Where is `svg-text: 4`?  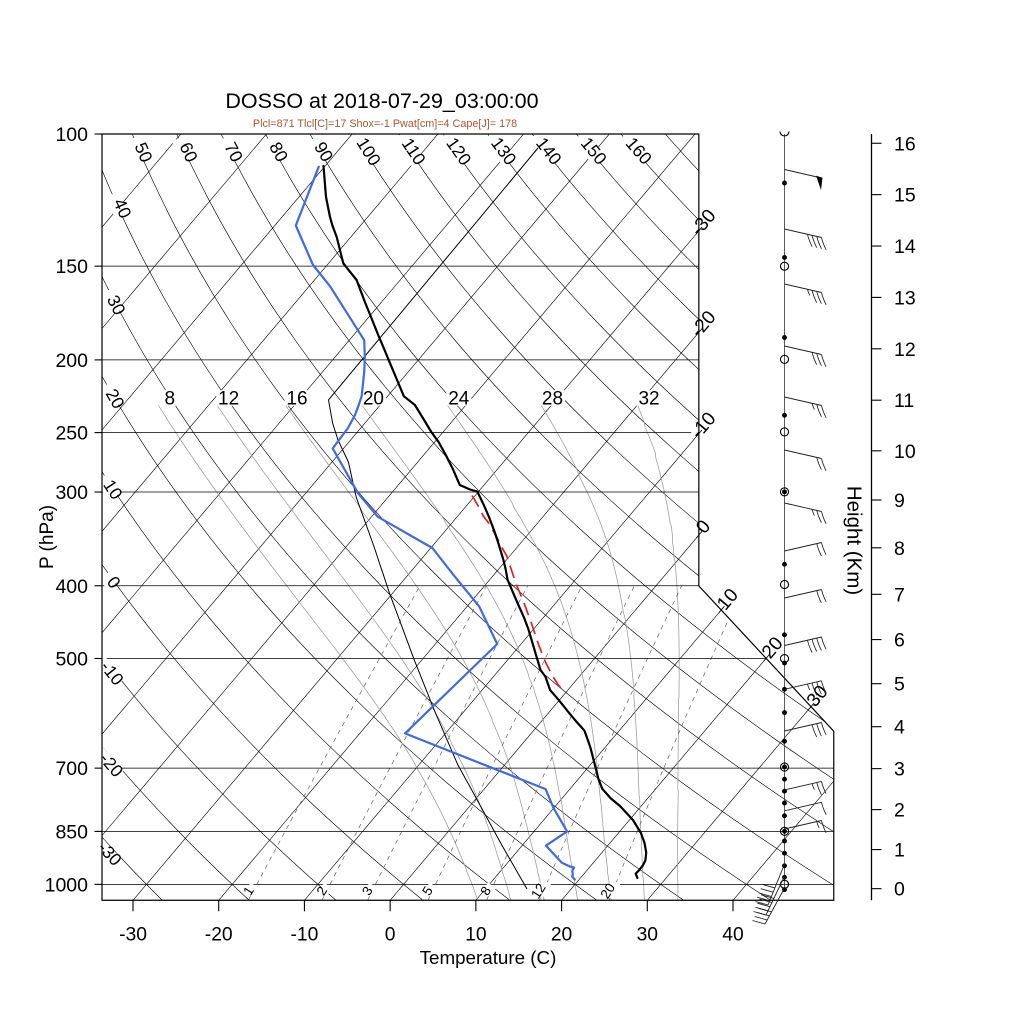
svg-text: 4 is located at coordinates (899, 728).